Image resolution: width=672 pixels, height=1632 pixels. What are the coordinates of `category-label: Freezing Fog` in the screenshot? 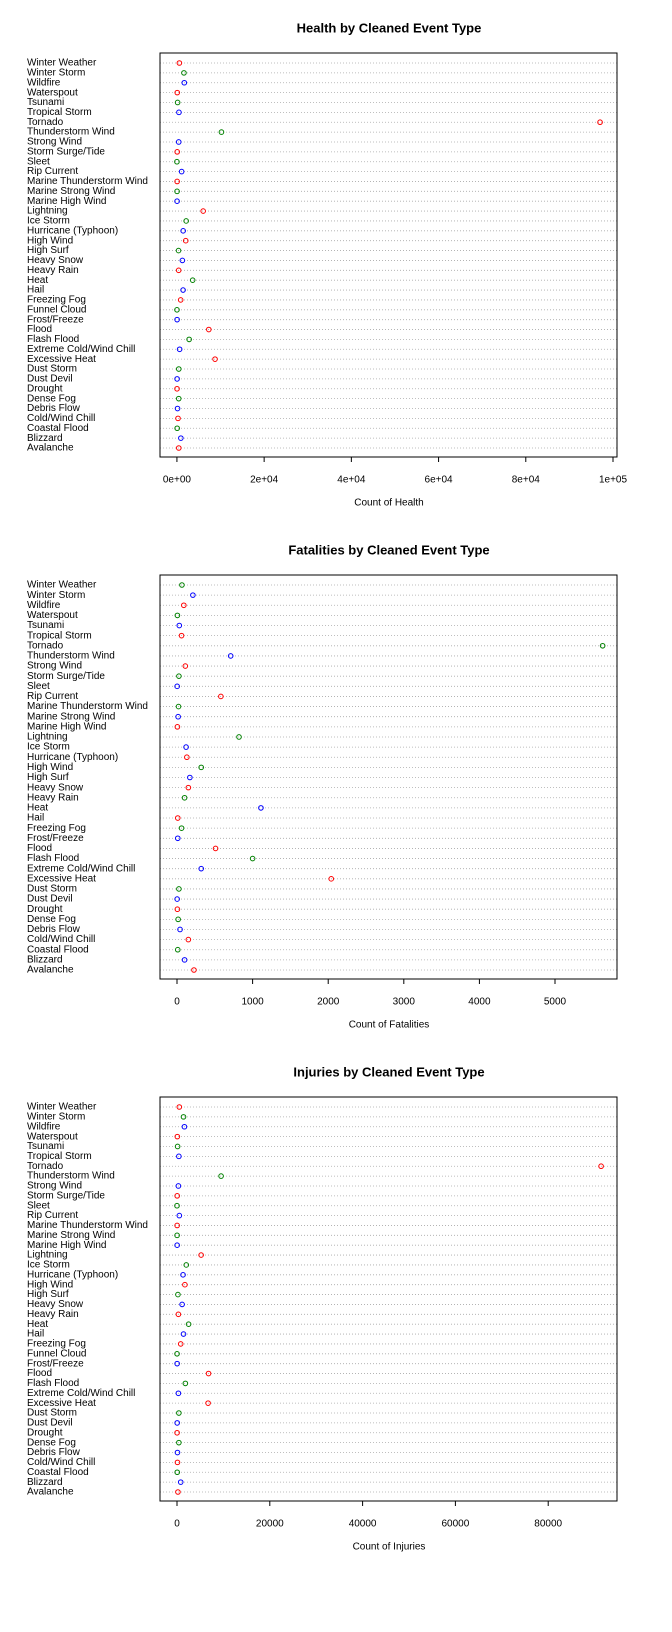 It's located at (56, 300).